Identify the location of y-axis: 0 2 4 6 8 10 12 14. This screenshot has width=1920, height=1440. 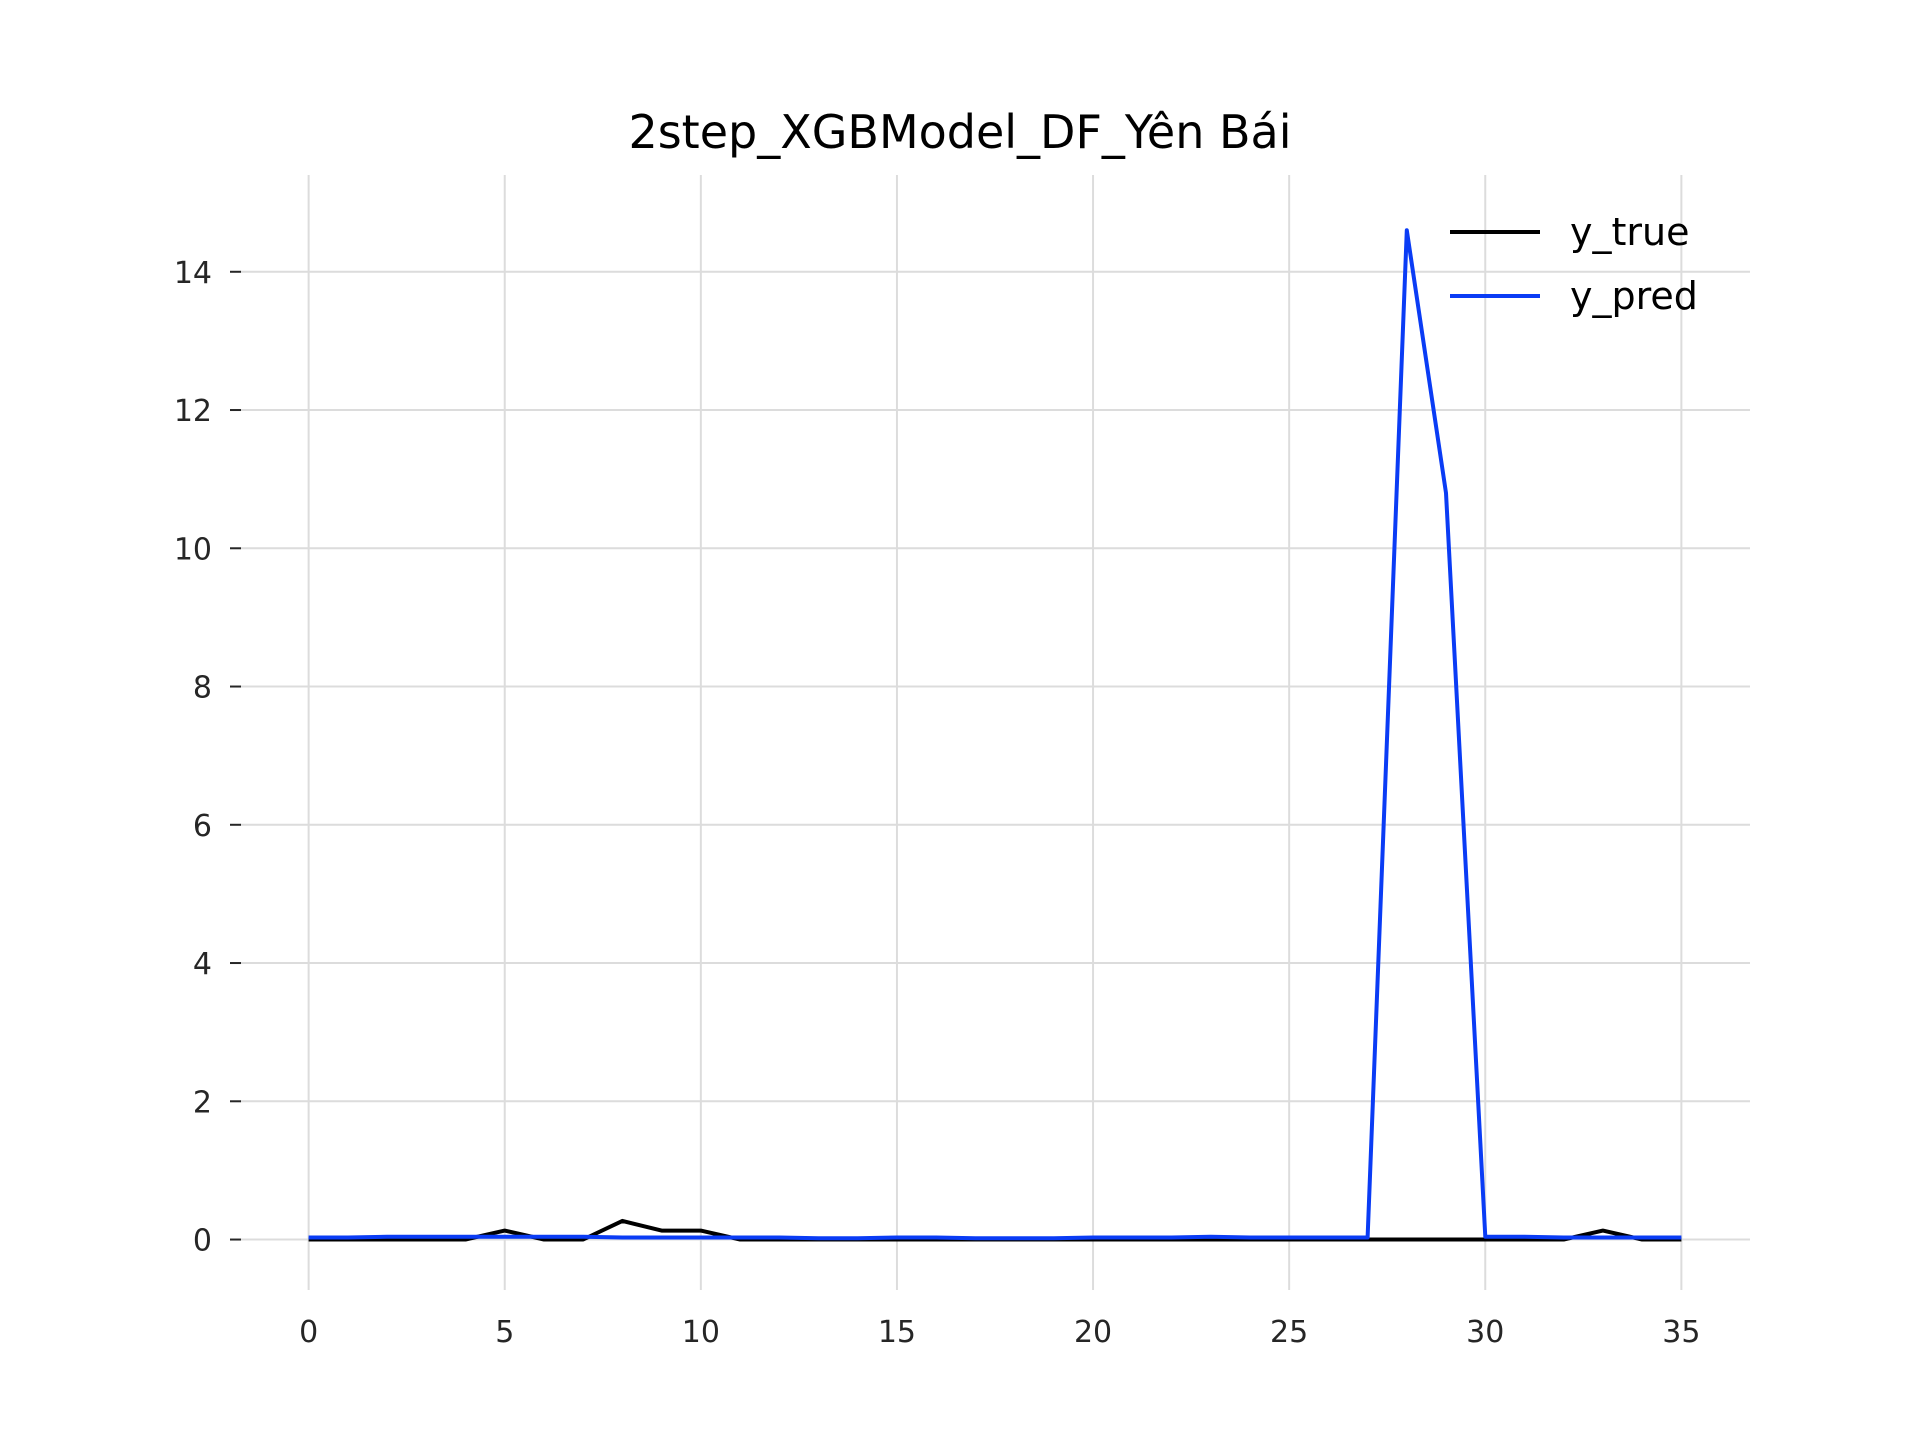
(207, 757).